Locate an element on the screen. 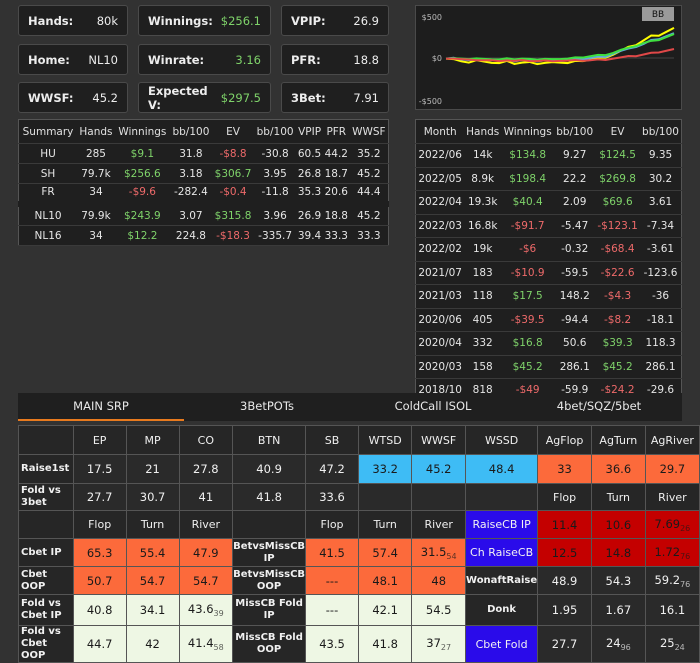 This screenshot has width=700, height=663. table-cell: -$9.6 is located at coordinates (142, 193).